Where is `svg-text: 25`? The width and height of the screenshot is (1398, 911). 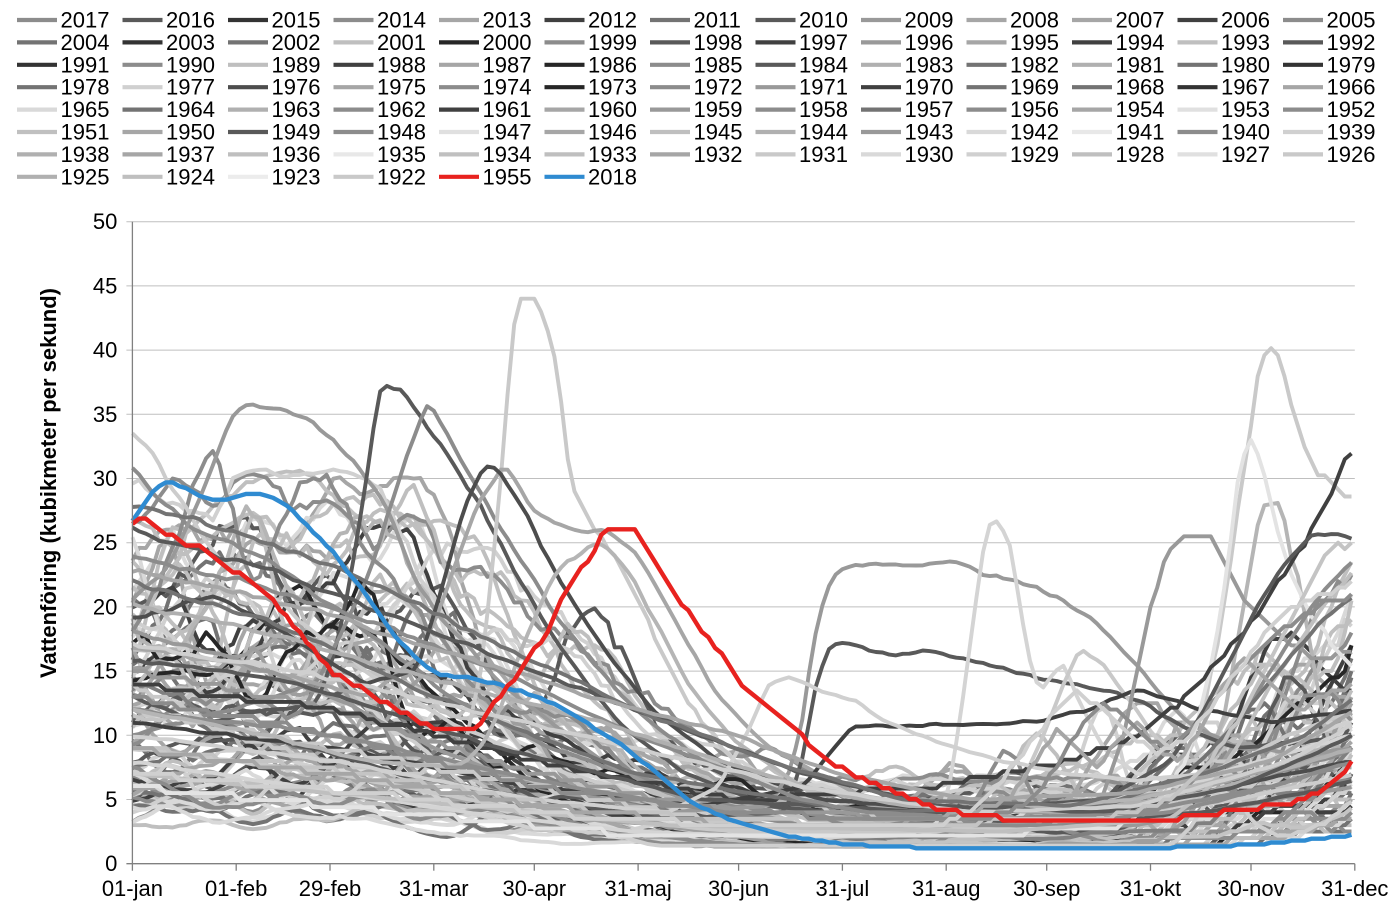
svg-text: 25 is located at coordinates (105, 542).